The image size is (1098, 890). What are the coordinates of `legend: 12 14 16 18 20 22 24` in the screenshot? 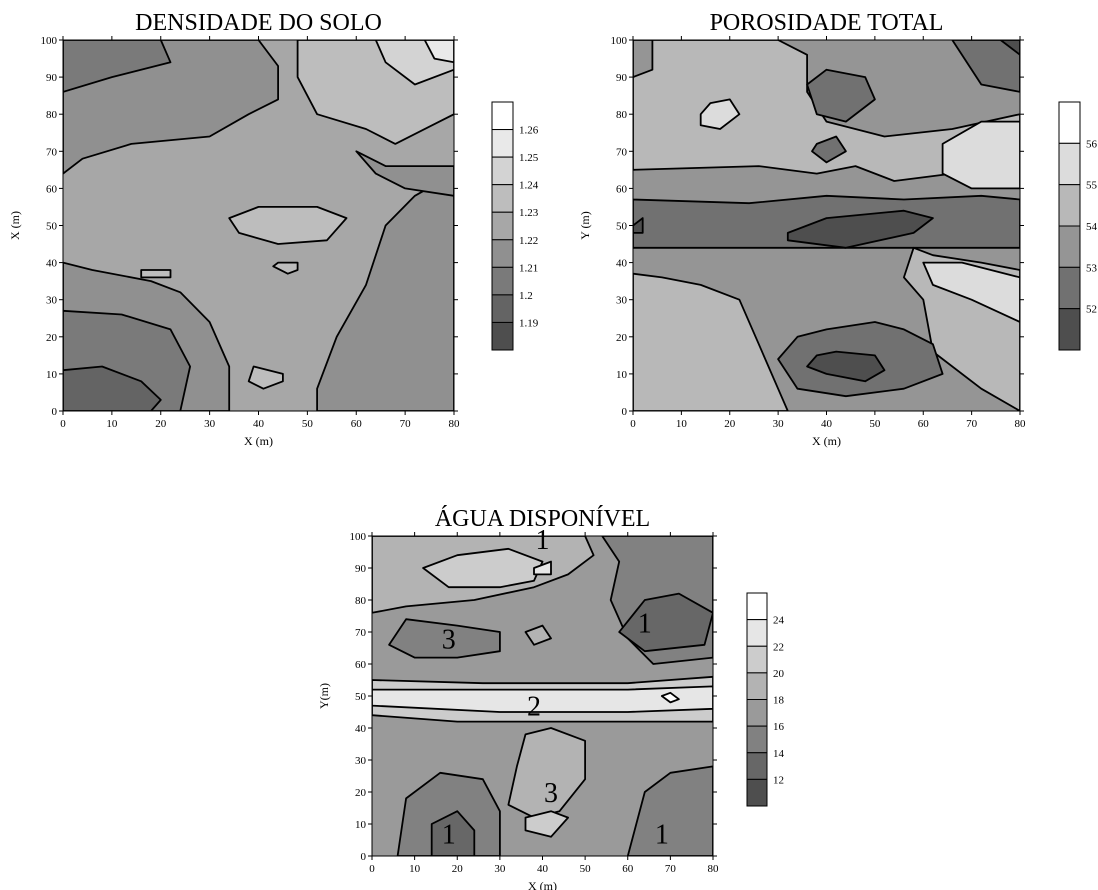 It's located at (765, 699).